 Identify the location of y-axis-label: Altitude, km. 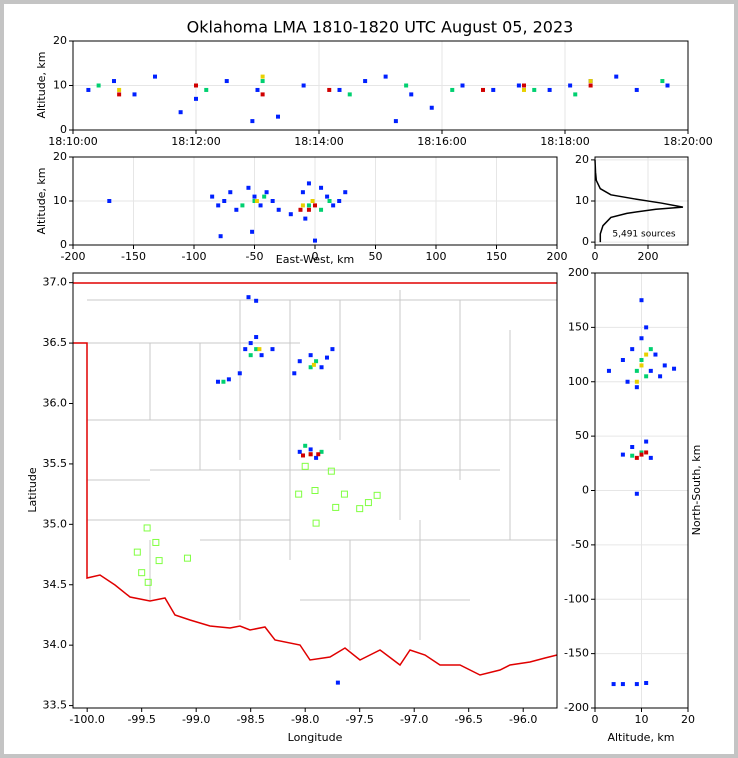
(41, 200).